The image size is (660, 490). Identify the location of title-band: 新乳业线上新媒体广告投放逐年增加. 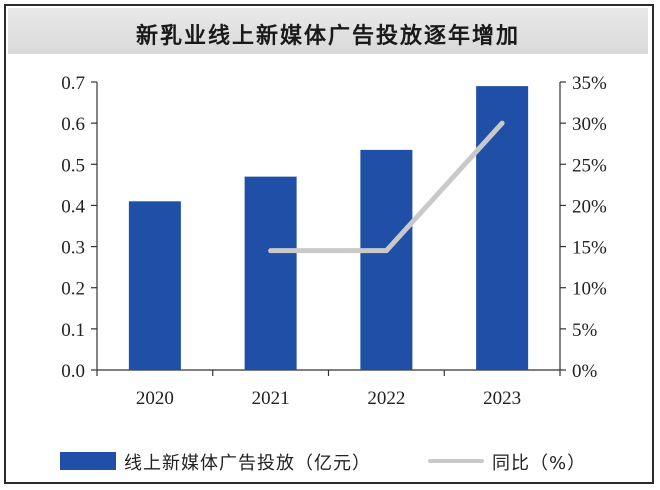
(328, 31).